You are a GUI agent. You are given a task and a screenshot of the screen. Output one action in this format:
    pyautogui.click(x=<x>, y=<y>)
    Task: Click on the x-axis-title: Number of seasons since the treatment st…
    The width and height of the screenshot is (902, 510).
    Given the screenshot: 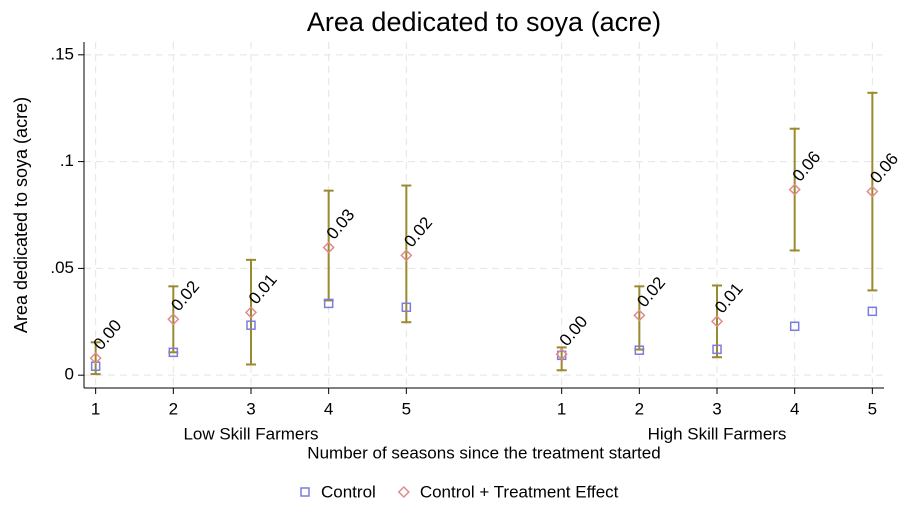 What is the action you would take?
    pyautogui.click(x=483, y=452)
    